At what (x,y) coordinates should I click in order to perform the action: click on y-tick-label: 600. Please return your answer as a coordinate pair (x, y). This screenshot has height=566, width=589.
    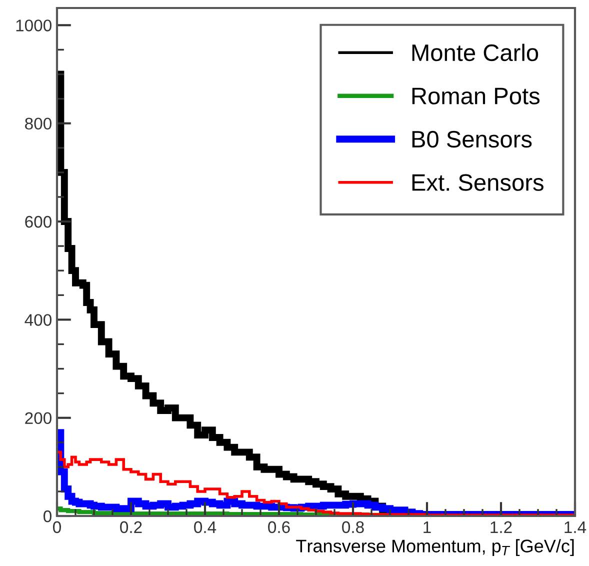
    Looking at the image, I should click on (38, 222).